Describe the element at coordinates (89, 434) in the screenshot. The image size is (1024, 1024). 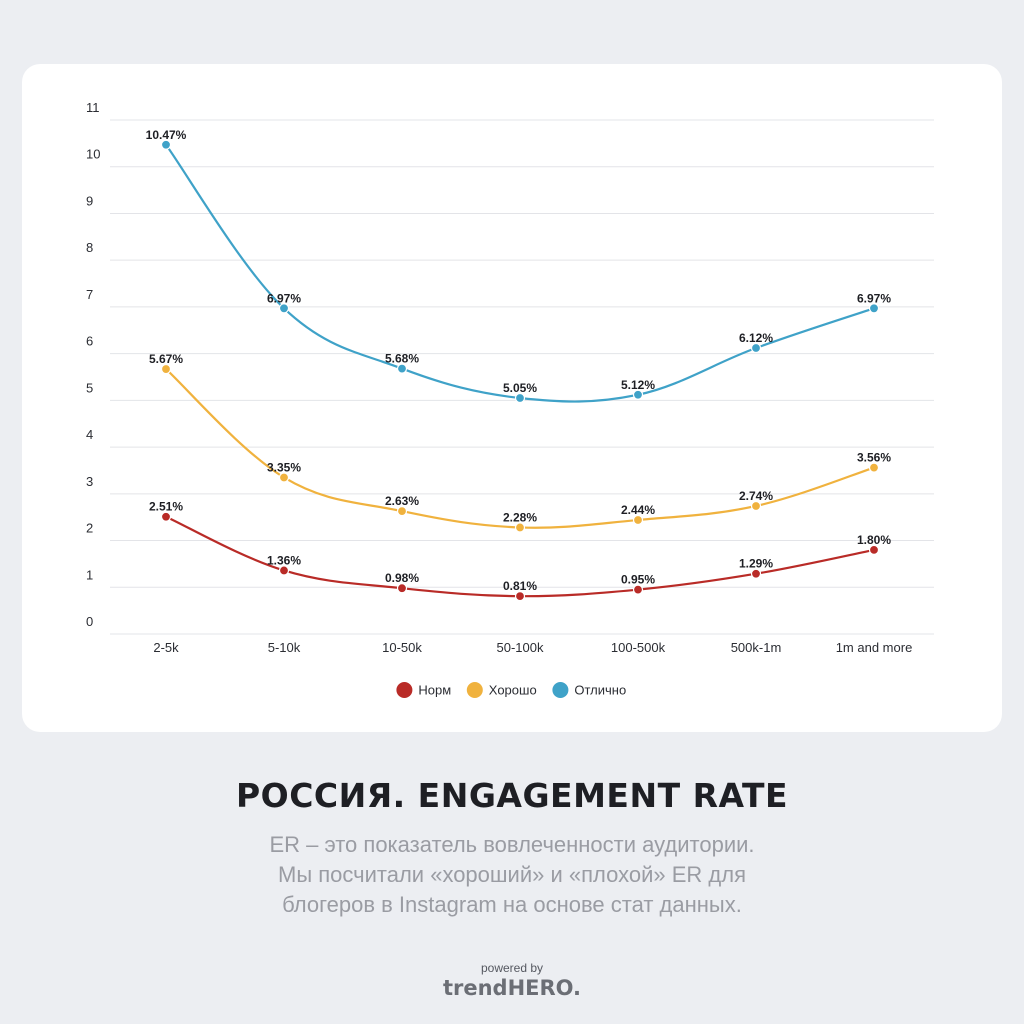
I see `y-tick-label: 4` at that location.